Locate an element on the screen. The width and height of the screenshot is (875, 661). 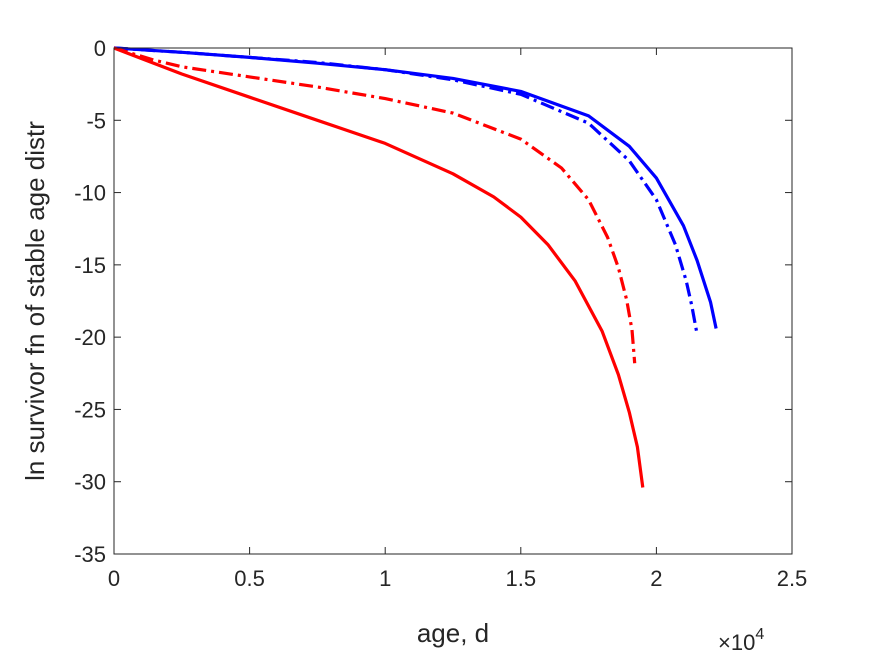
x-tick-label: 2.5 is located at coordinates (792, 578).